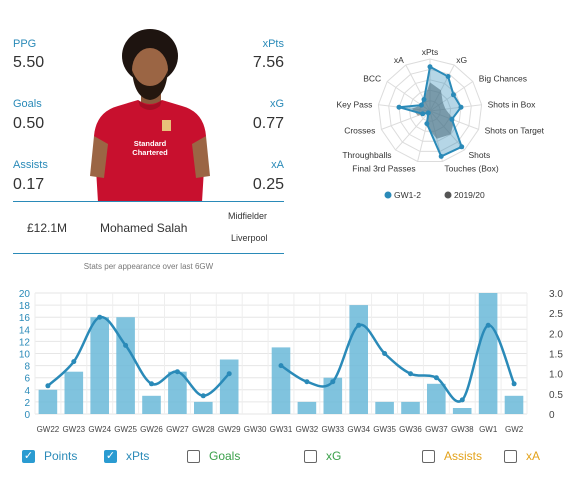 This screenshot has width=581, height=489. Describe the element at coordinates (28, 456) in the screenshot. I see `points-checkbox: ✓` at that location.